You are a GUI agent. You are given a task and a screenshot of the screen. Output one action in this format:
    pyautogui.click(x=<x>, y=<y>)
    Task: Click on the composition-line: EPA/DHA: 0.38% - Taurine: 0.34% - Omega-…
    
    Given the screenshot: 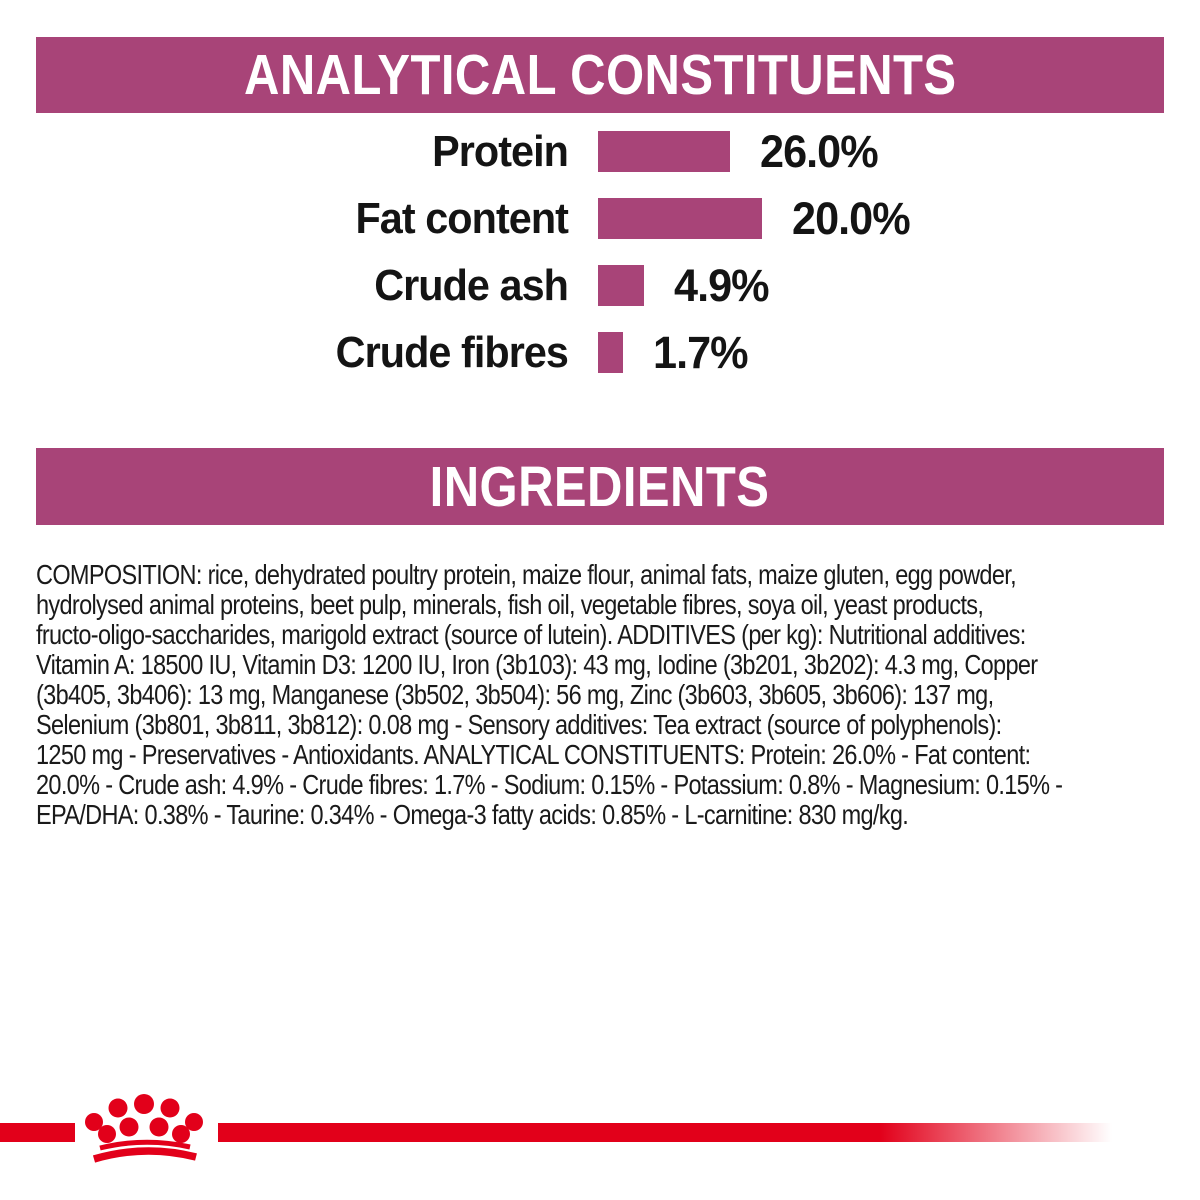 What is the action you would take?
    pyautogui.click(x=472, y=814)
    